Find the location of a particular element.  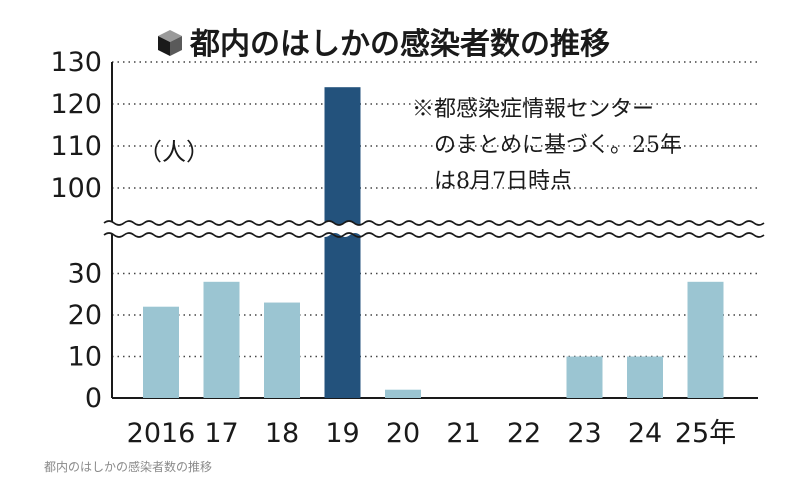

x-tick-18: 18 is located at coordinates (282, 433).